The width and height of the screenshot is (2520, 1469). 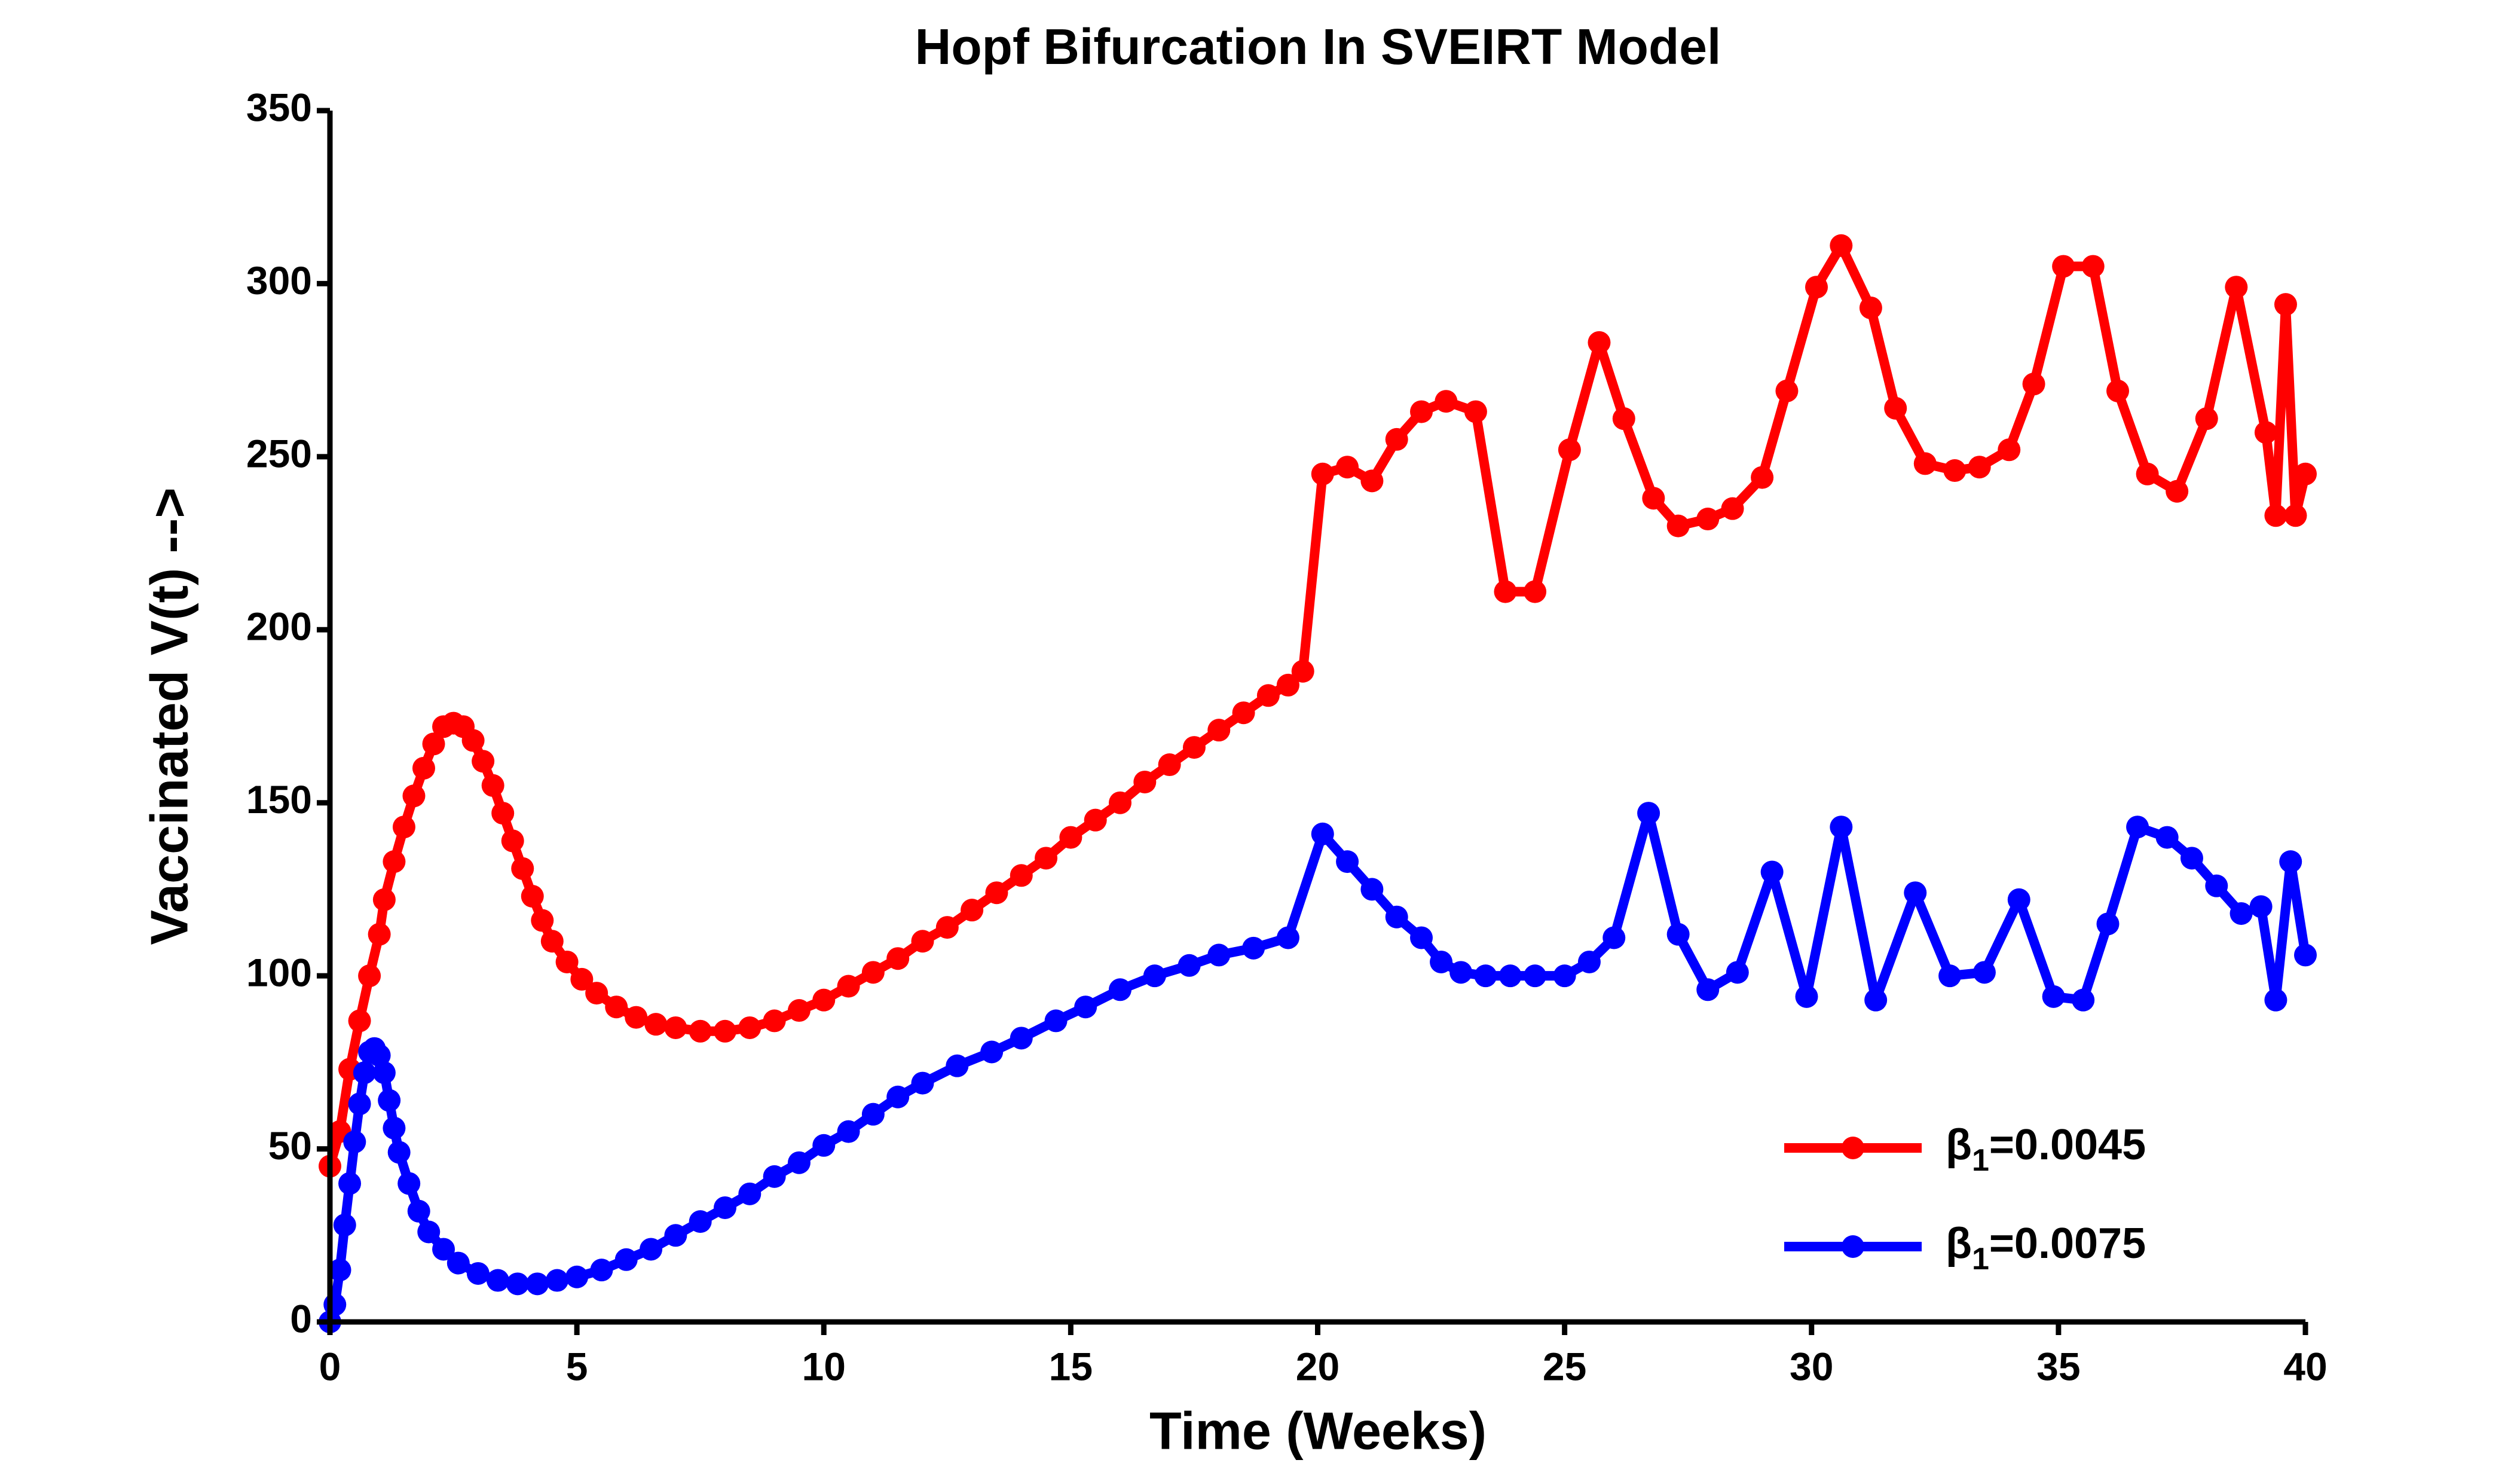 I want to click on y-tick-label: 150, so click(x=279, y=799).